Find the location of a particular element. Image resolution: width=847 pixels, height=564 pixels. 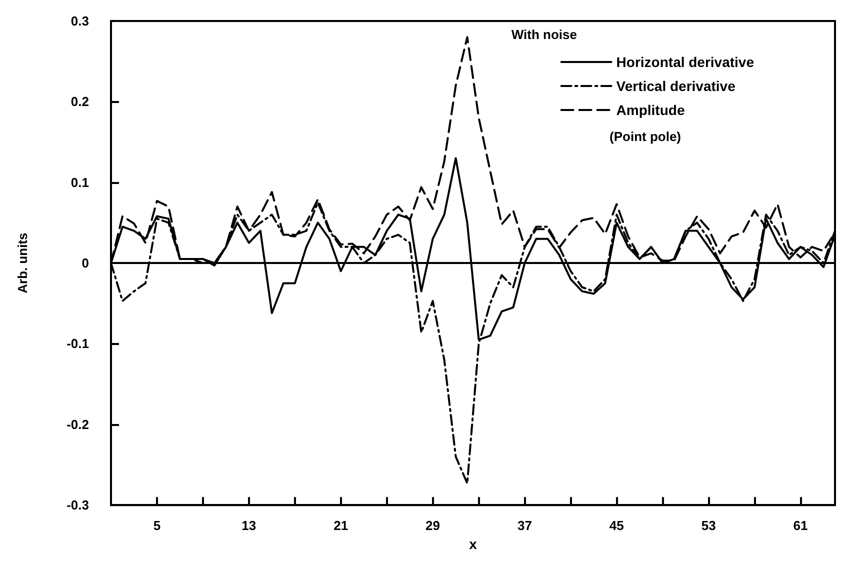

y-tick-label: 0.1 is located at coordinates (79, 182).